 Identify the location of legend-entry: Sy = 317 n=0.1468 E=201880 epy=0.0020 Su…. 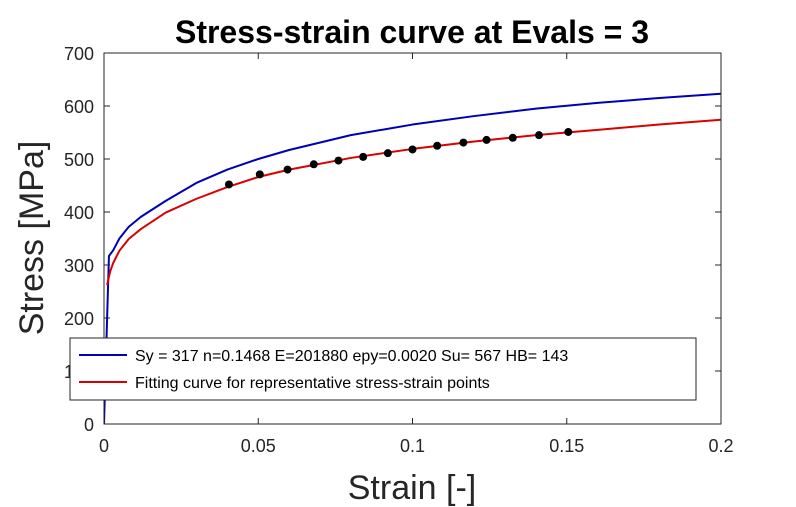
(351, 356).